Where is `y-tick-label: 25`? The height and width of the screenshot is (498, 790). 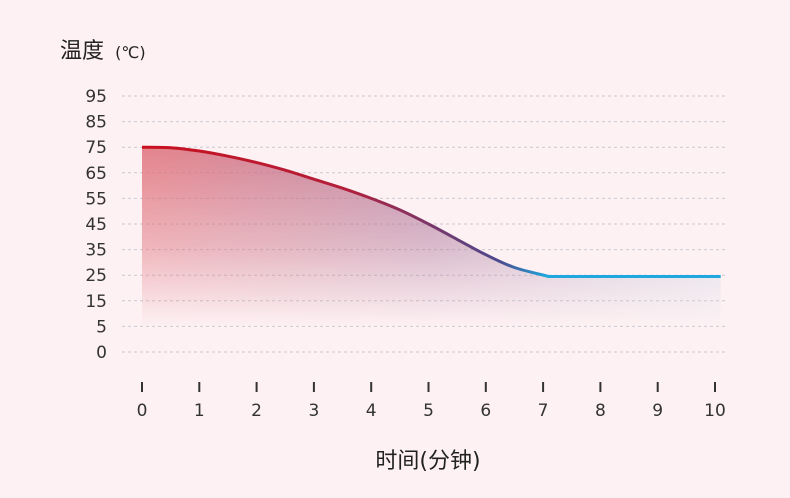
y-tick-label: 25 is located at coordinates (96, 276).